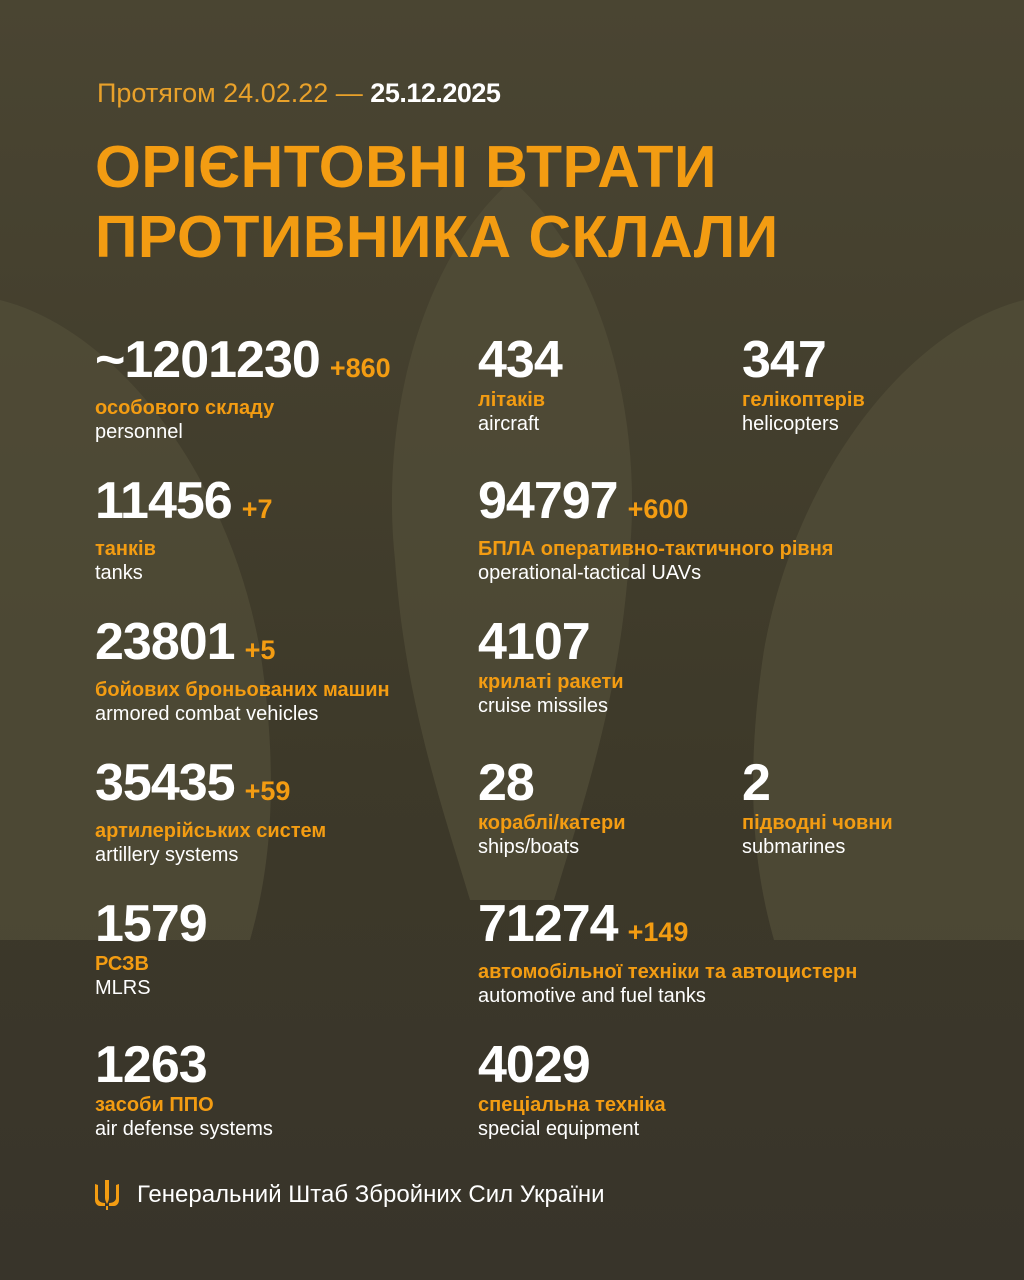  I want to click on stat-value: 1579, so click(151, 924).